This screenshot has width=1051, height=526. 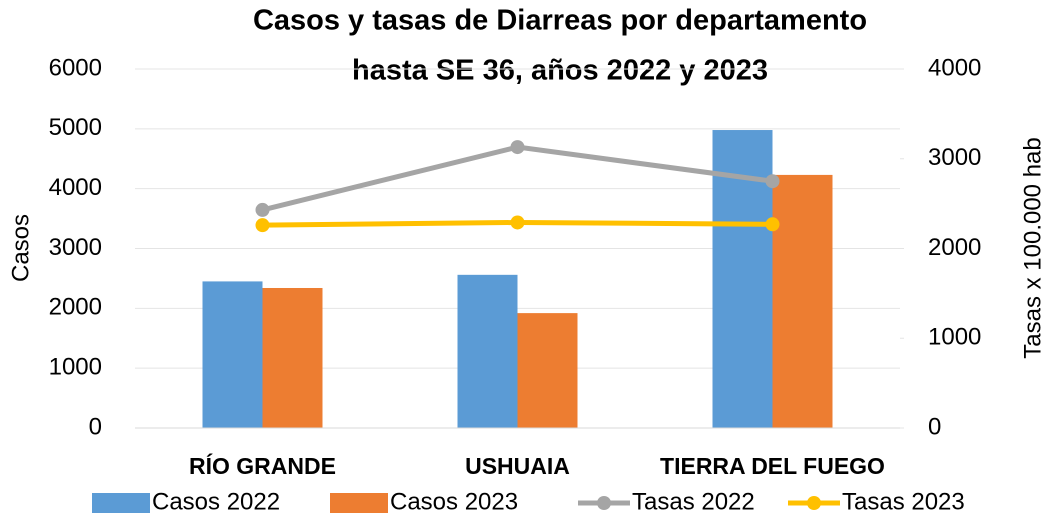 What do you see at coordinates (954, 67) in the screenshot?
I see `y2-tick-label: 4000` at bounding box center [954, 67].